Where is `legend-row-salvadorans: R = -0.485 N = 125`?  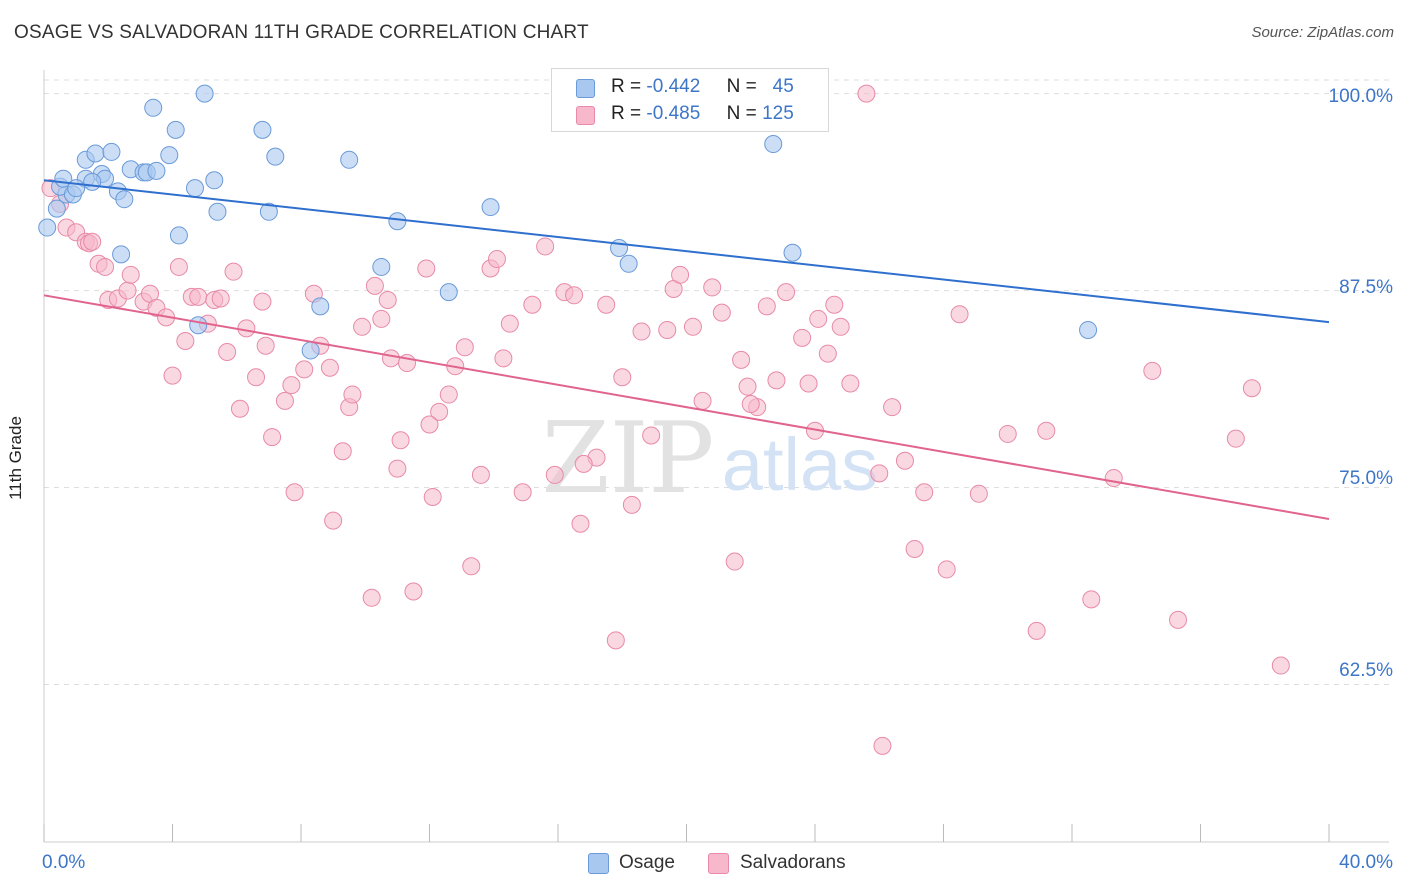 legend-row-salvadorans: R = -0.485 N = 125 is located at coordinates (690, 115).